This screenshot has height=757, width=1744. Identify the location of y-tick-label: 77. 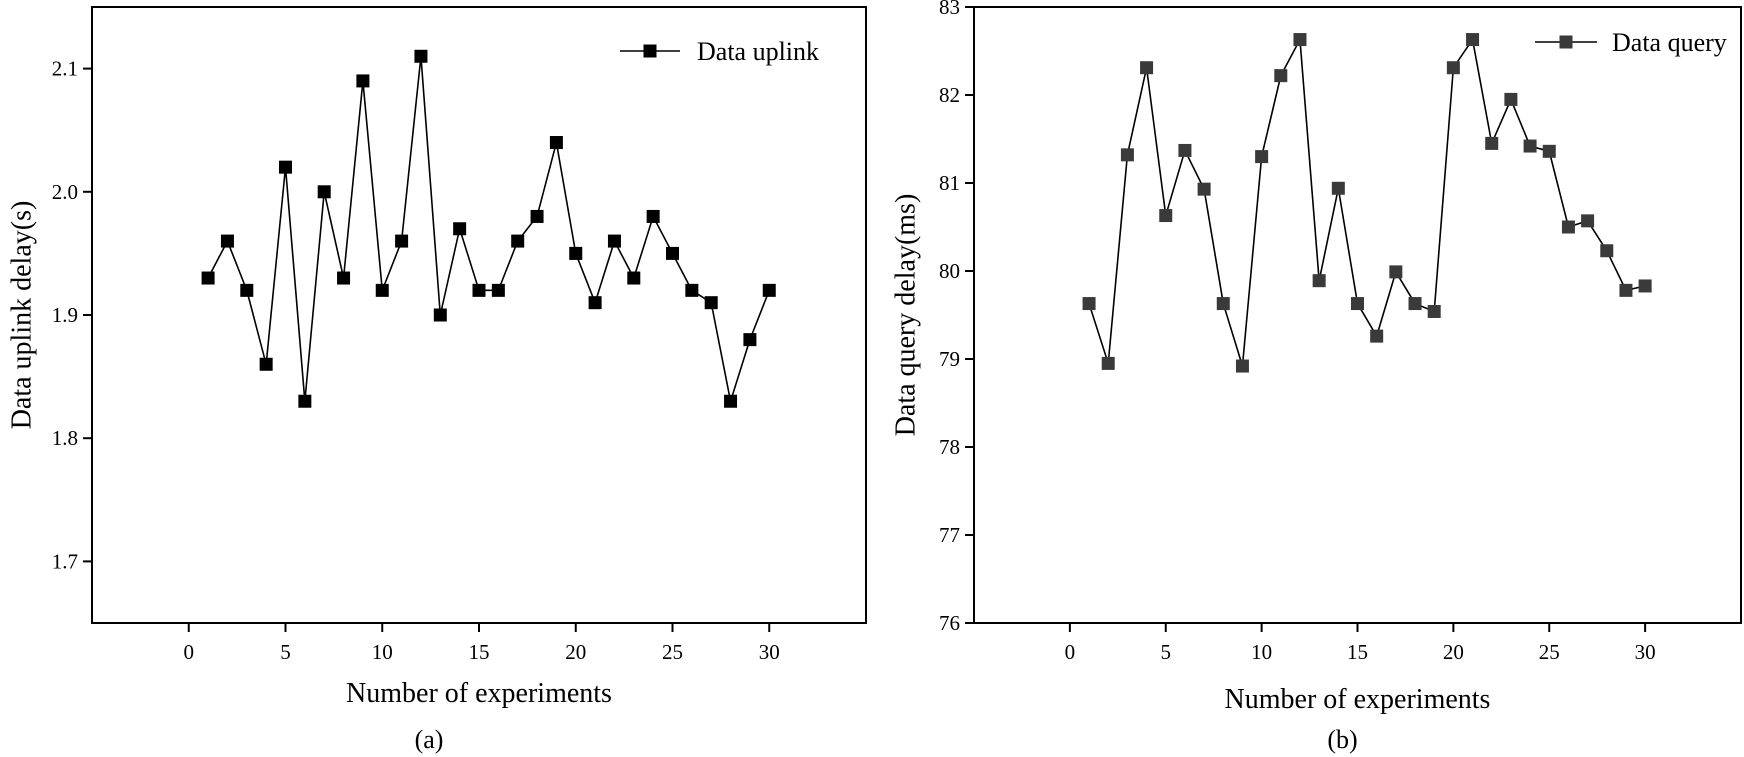
(949, 535).